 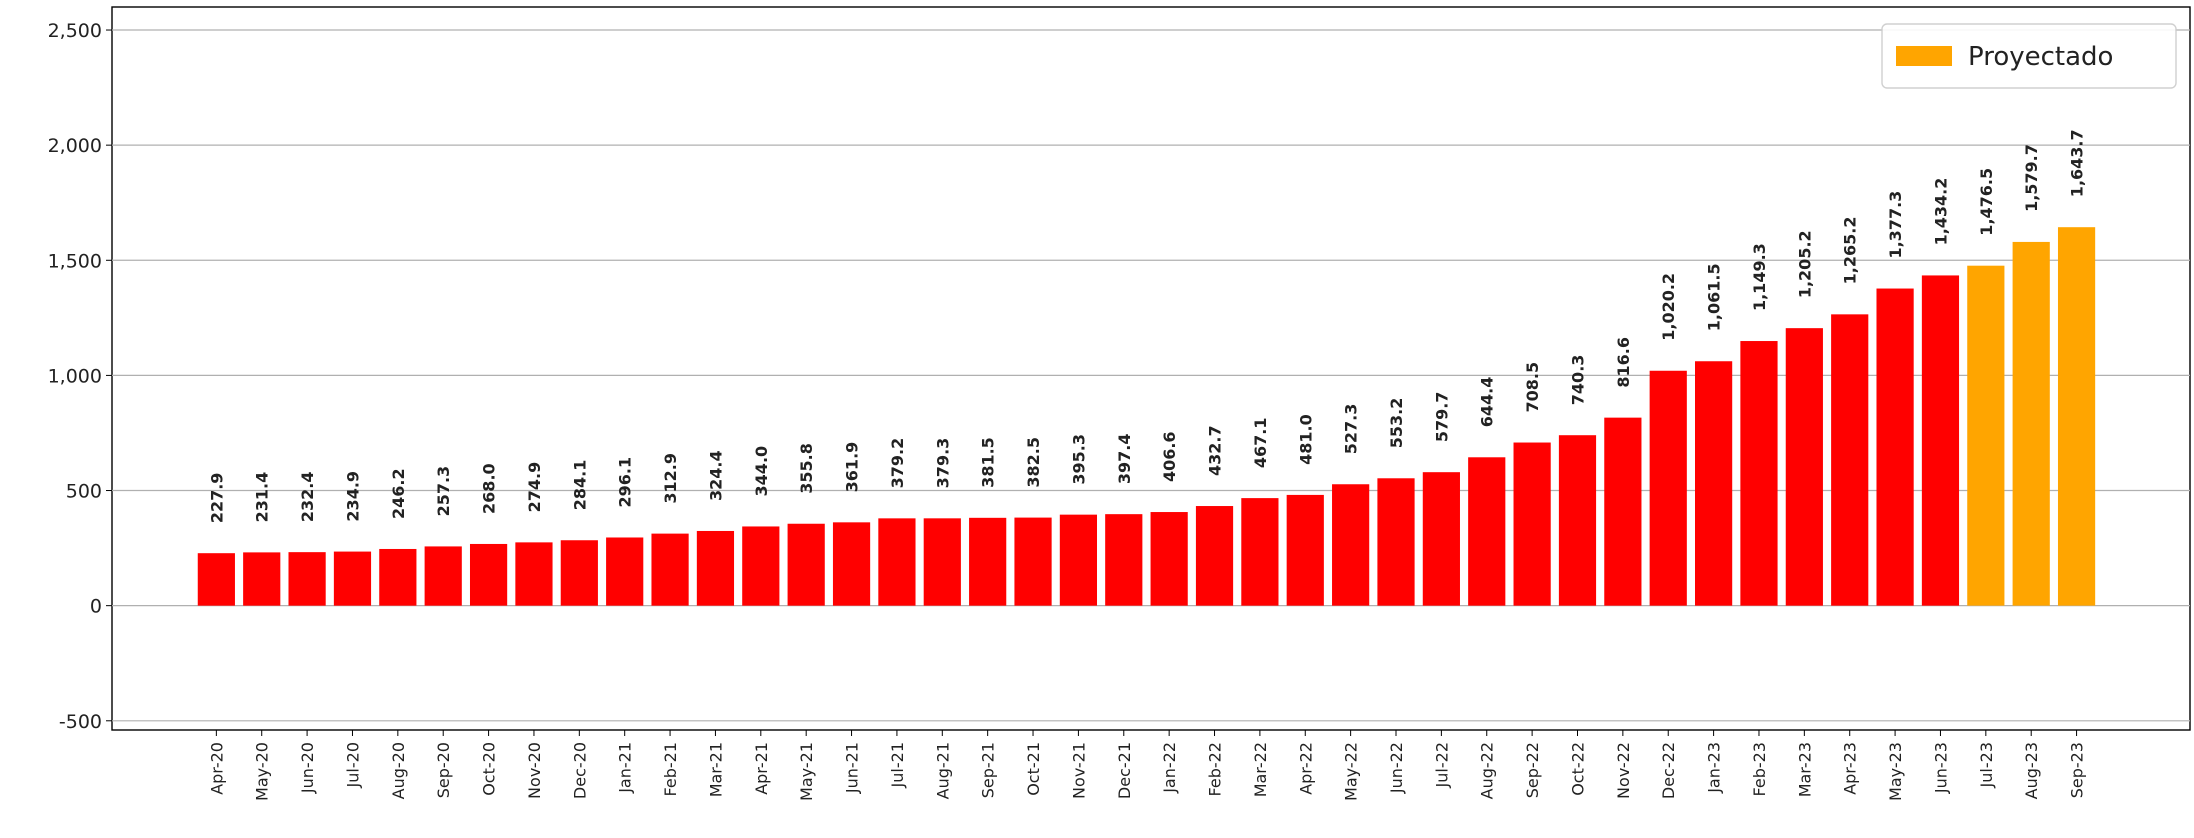 I want to click on value-label: 355.8, so click(x=806, y=468).